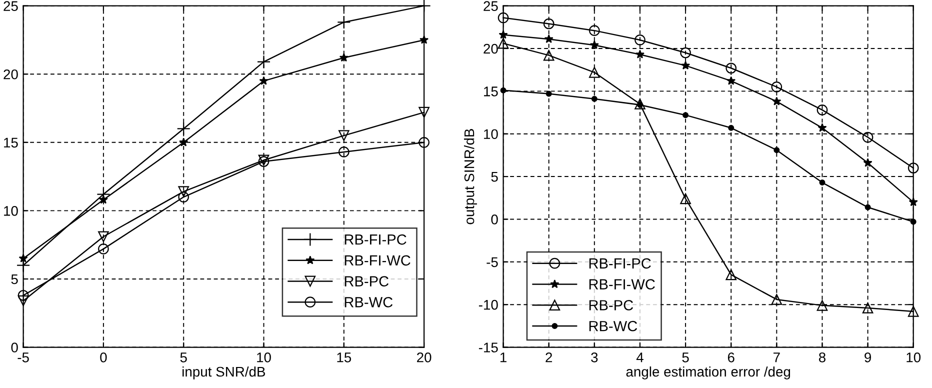 Image resolution: width=932 pixels, height=388 pixels. What do you see at coordinates (822, 357) in the screenshot?
I see `x-tick-label: 8` at bounding box center [822, 357].